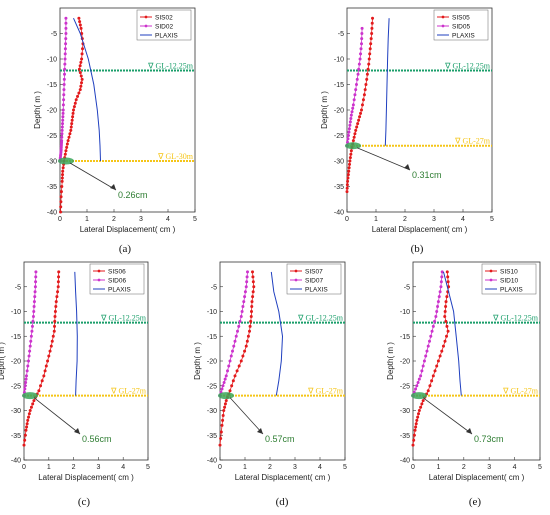 This screenshot has width=550, height=515. I want to click on y-tick-label: -10, so click(52, 60).